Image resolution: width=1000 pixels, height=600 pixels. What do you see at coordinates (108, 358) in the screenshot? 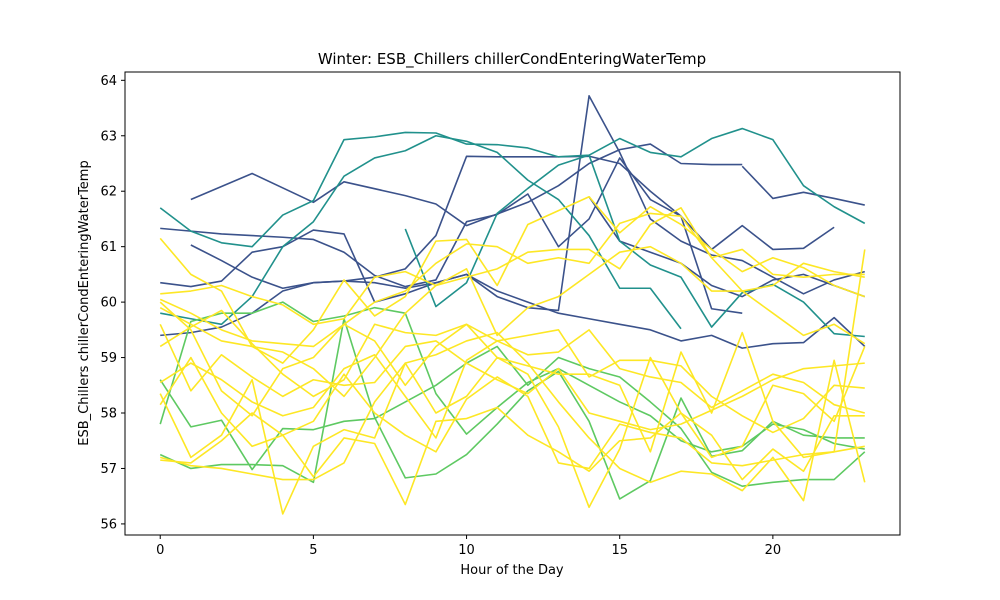
I see `y-tick-label: 59` at bounding box center [108, 358].